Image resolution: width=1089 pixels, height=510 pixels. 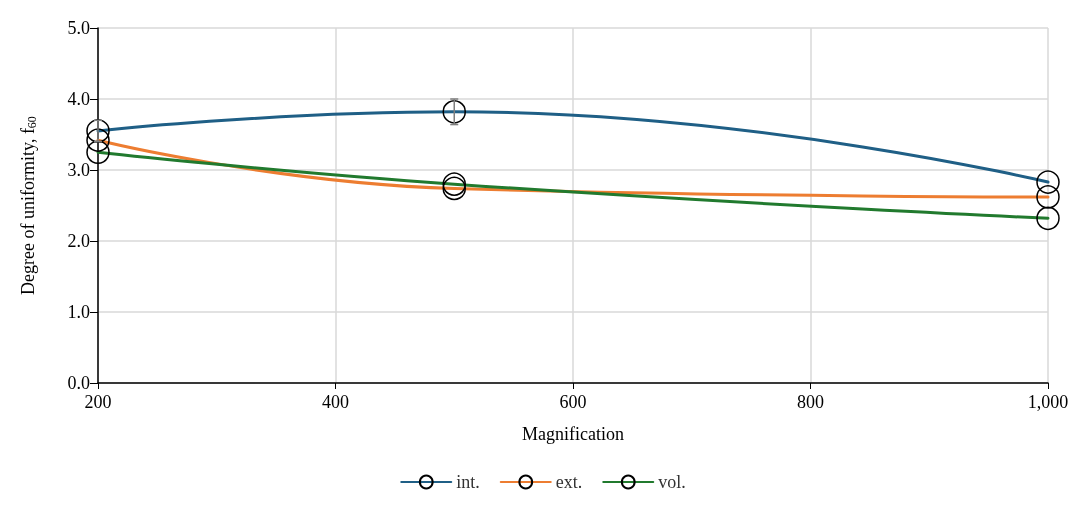 I want to click on y-tick-label: 5.0, so click(x=78, y=28).